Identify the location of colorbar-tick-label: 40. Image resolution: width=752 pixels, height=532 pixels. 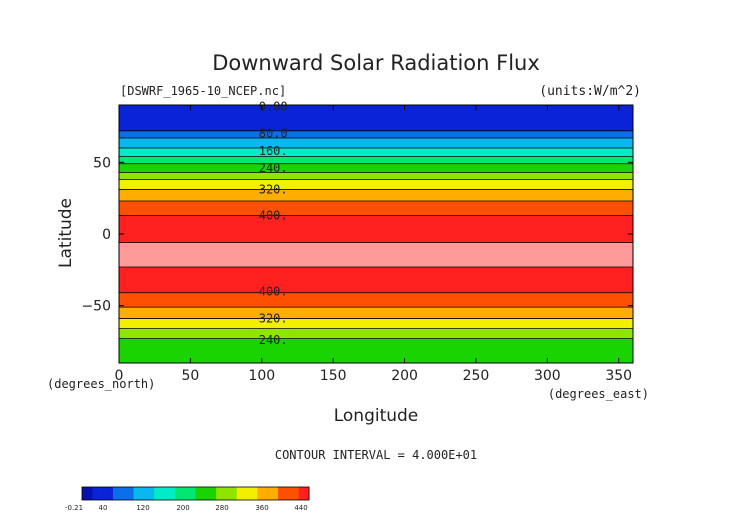
(103, 508).